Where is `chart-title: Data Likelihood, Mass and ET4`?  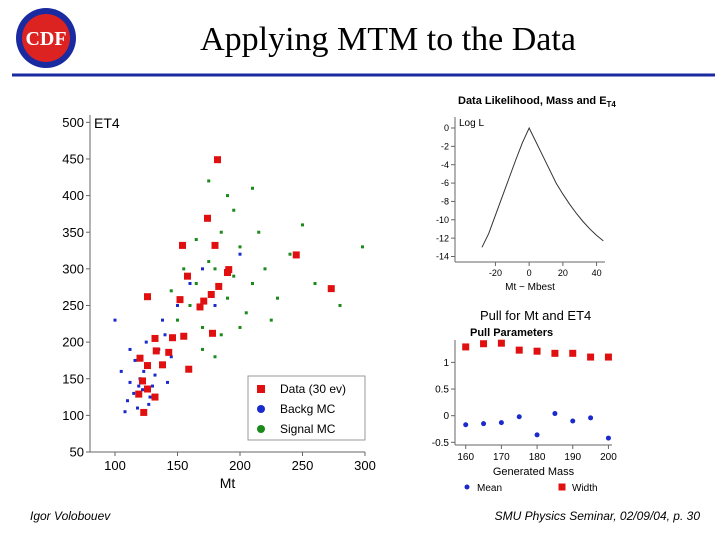
chart-title: Data Likelihood, Mass and ET4 is located at coordinates (537, 102).